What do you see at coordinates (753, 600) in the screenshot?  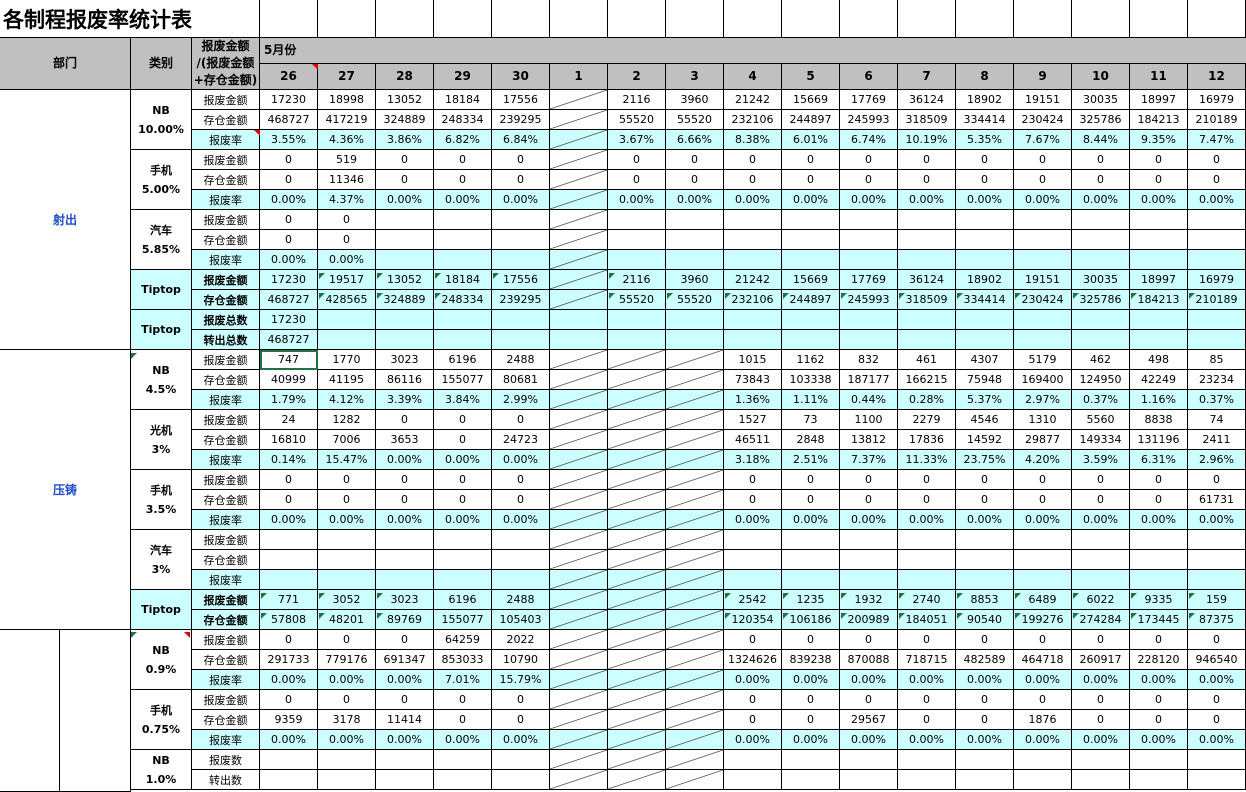 I see `data-cell: 2542` at bounding box center [753, 600].